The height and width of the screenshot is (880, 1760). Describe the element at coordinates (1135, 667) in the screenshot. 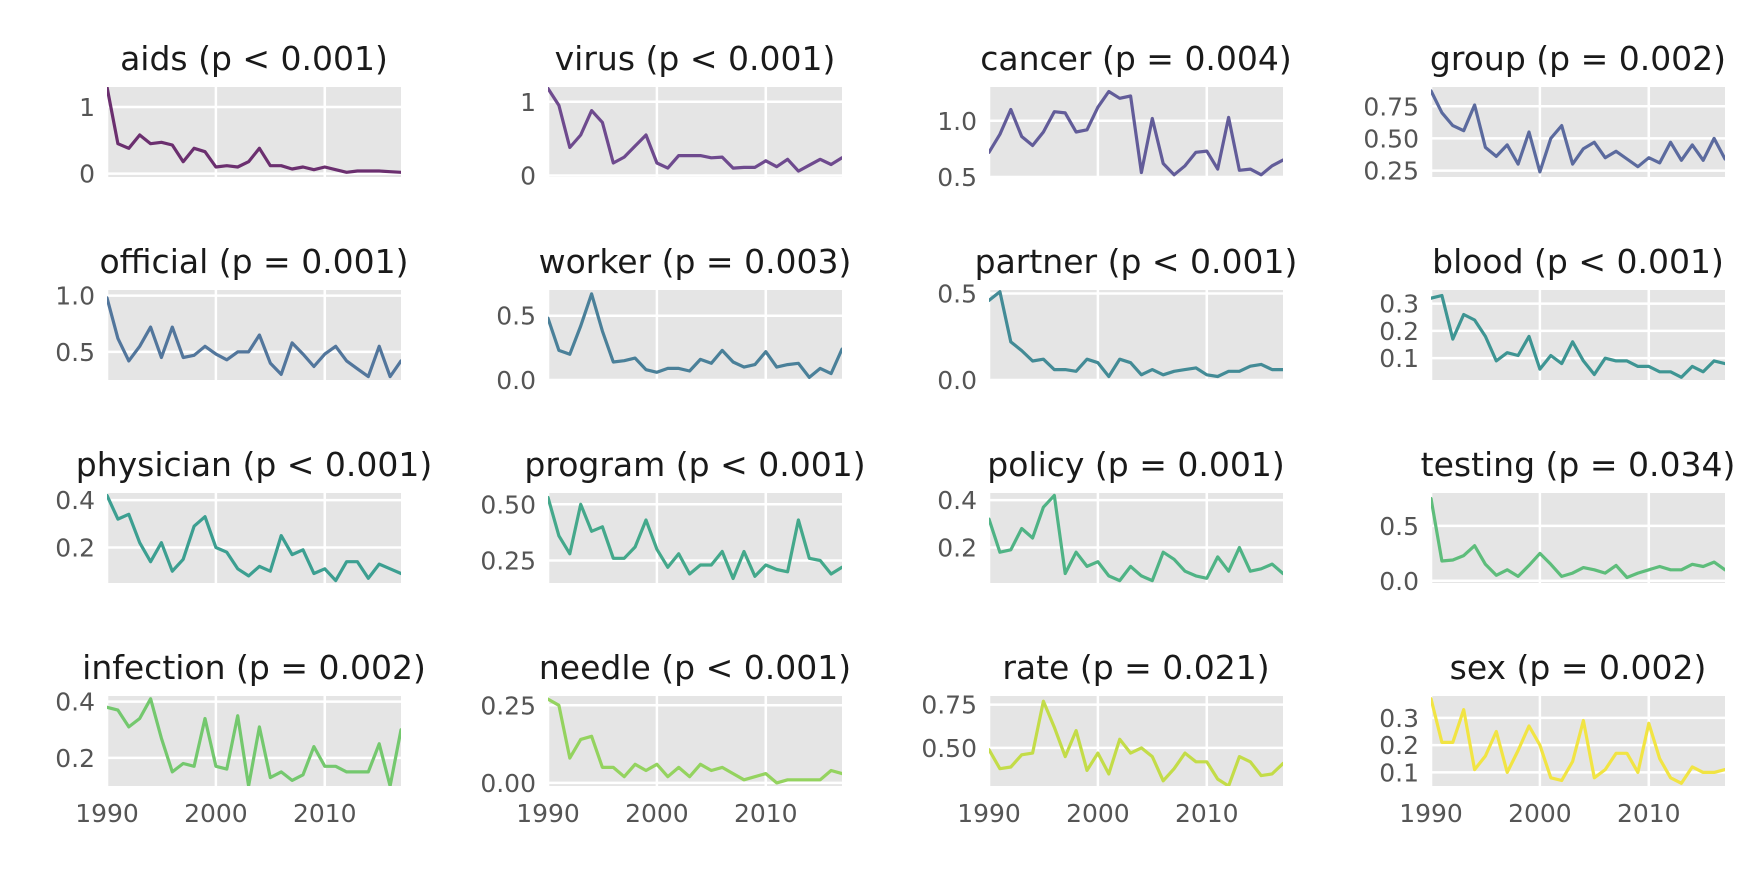

I see `panel-title: rate (p = 0.021)` at that location.